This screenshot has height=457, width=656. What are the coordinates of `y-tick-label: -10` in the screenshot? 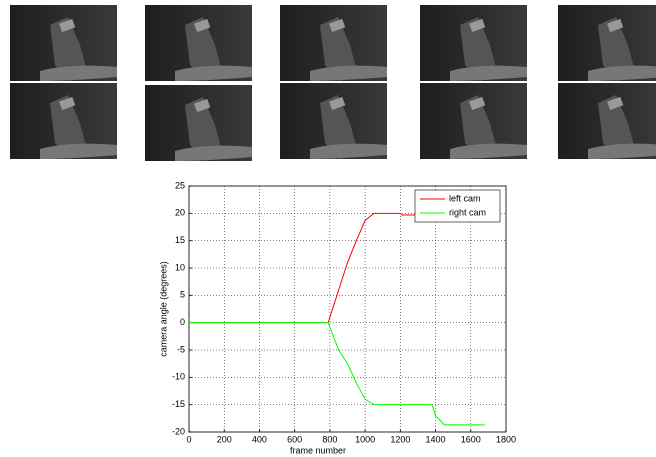 It's located at (178, 377).